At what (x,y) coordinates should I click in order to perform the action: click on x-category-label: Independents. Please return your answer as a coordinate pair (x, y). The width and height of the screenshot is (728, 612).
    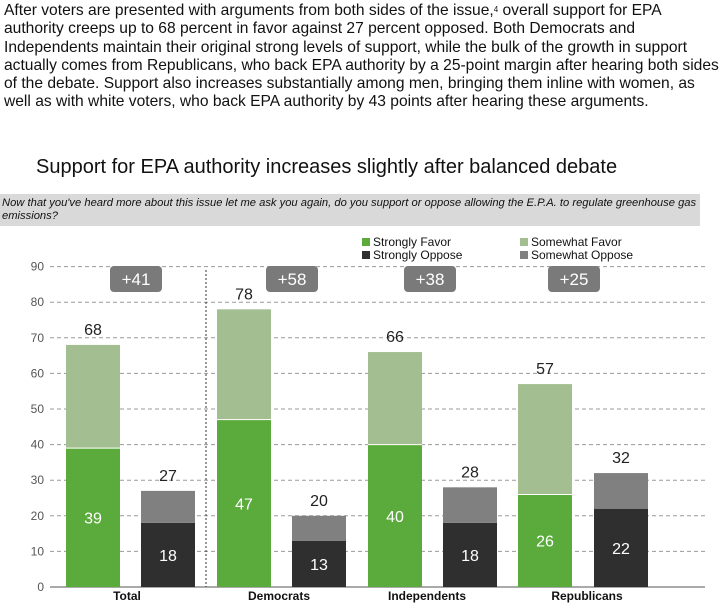
    Looking at the image, I should click on (427, 596).